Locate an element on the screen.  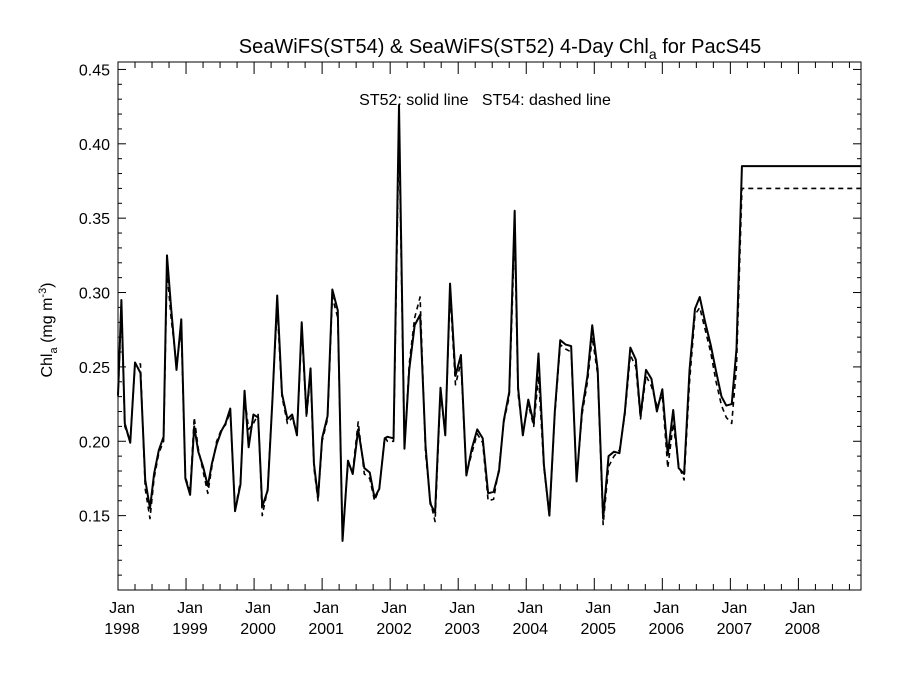
y-axis-label-sub: a is located at coordinates (54, 350).